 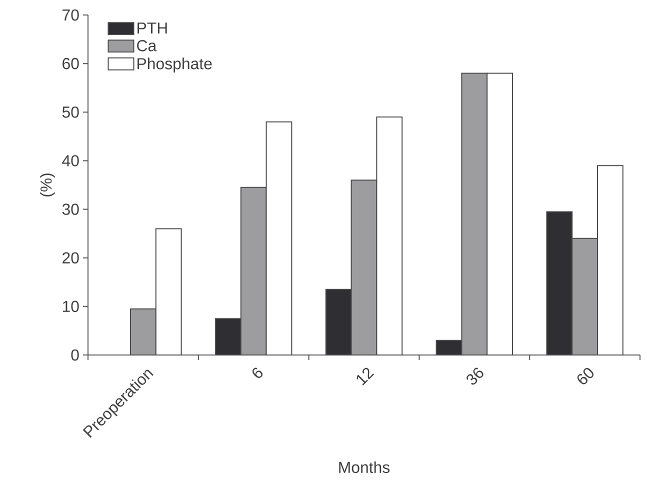 What do you see at coordinates (47, 185) in the screenshot?
I see `y-axis-title: (%)` at bounding box center [47, 185].